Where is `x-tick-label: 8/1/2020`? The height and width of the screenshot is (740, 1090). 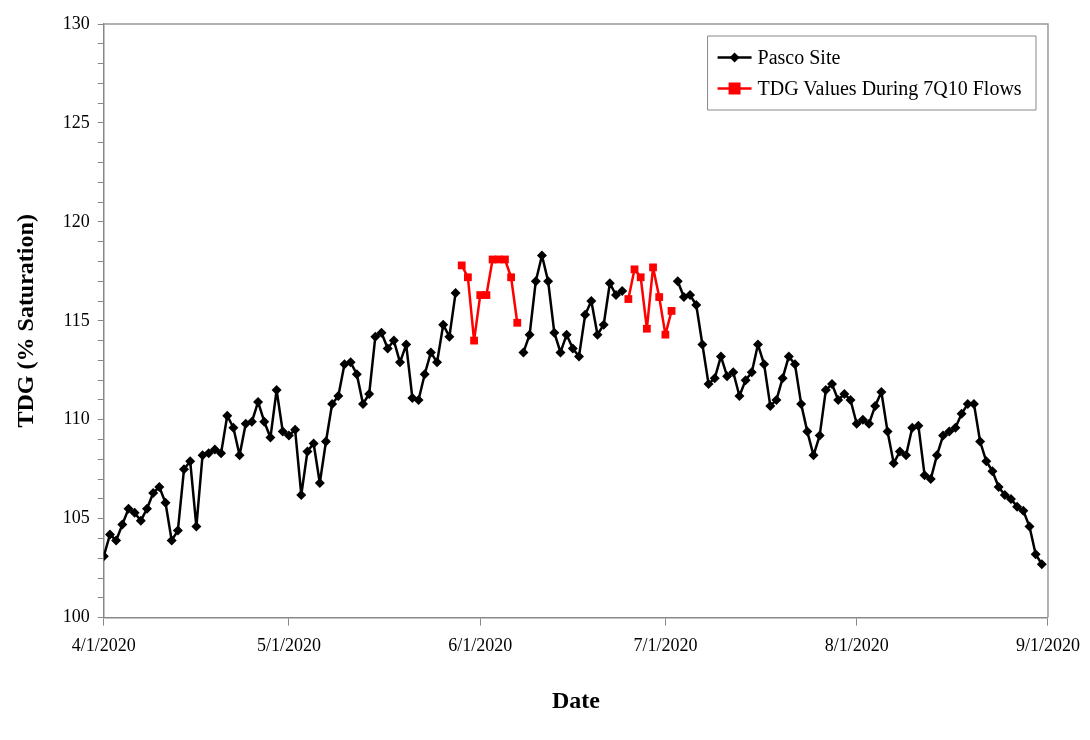 x-tick-label: 8/1/2020 is located at coordinates (856, 645).